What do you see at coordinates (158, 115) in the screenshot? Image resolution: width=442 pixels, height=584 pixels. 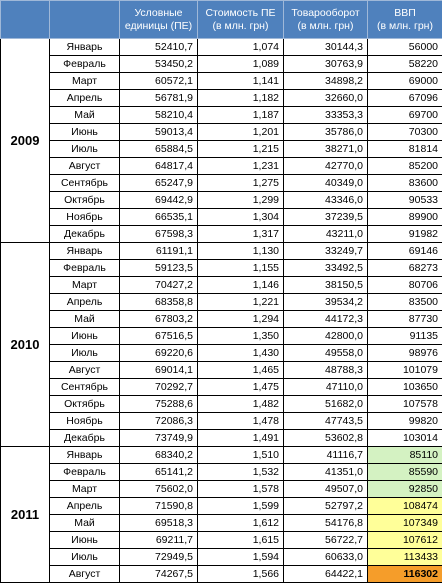 I see `units-cell: 58210,4` at bounding box center [158, 115].